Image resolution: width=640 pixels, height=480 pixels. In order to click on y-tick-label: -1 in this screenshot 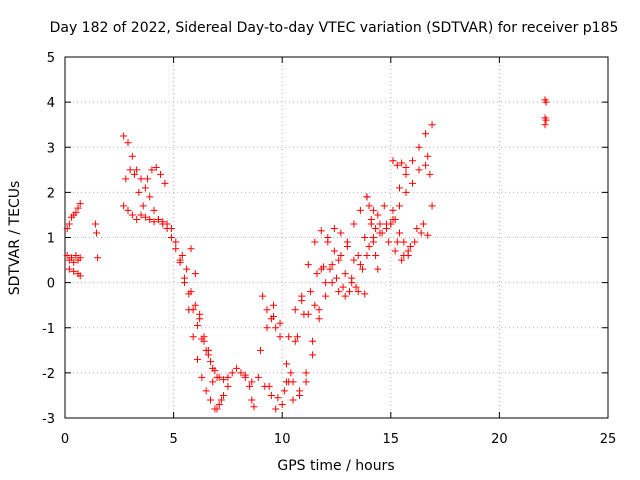, I will do `click(48, 329)`.